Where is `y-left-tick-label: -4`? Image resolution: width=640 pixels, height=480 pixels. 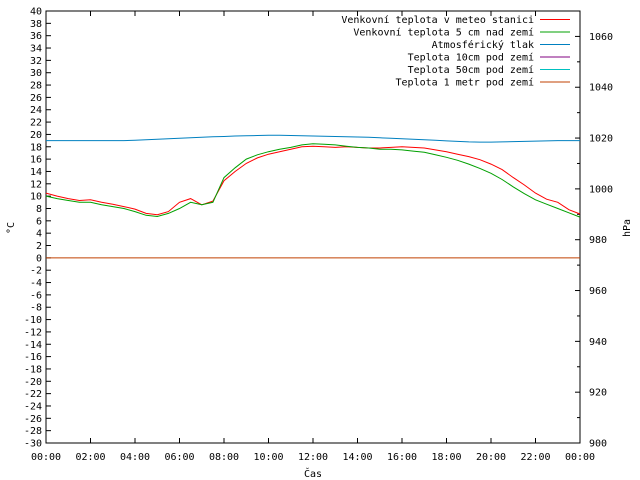 y-left-tick-label: -4 is located at coordinates (36, 283).